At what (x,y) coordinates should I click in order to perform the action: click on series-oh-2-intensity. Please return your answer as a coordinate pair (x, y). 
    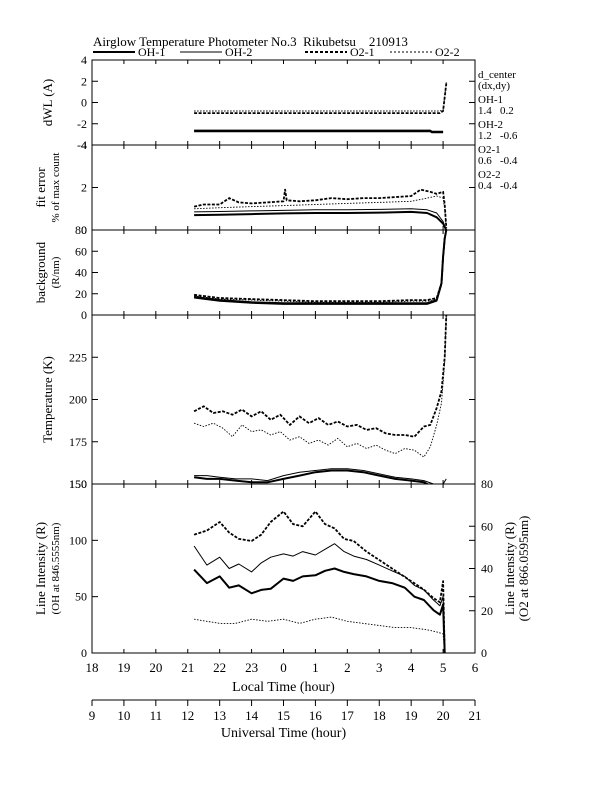
    Looking at the image, I should click on (319, 598).